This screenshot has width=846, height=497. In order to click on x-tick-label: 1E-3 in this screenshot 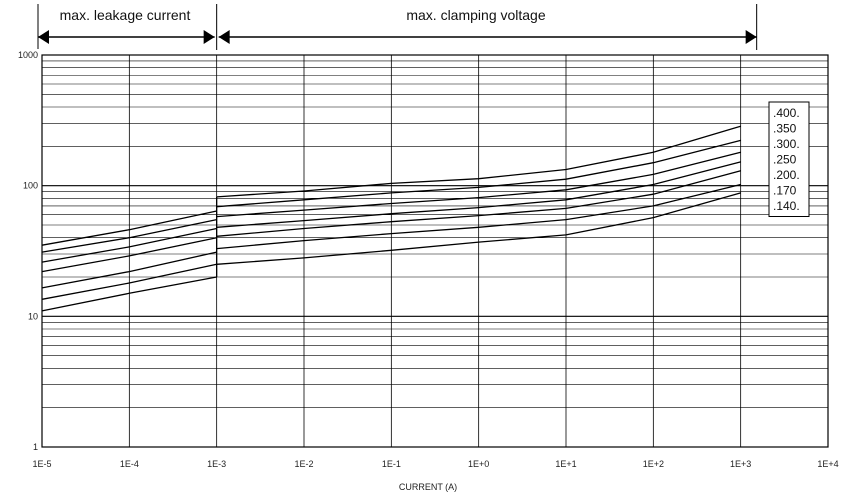, I will do `click(216, 464)`.